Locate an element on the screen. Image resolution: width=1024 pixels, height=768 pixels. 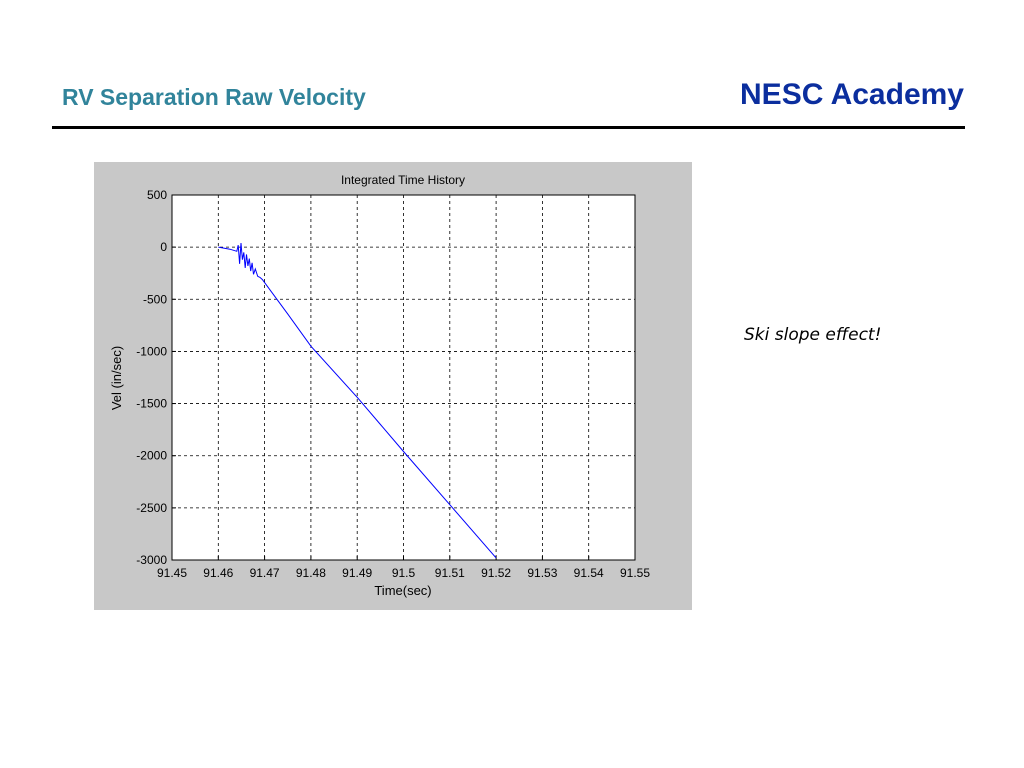
x-tick-label: 91.49 is located at coordinates (357, 573).